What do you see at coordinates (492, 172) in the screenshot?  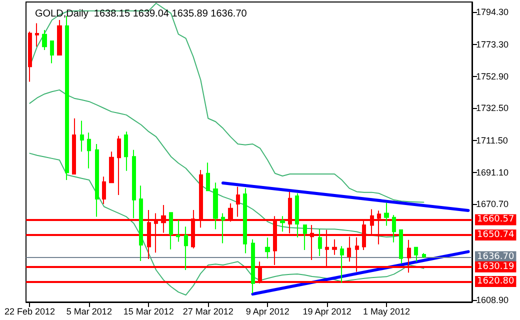 I see `y-tick-label: 1691.10` at bounding box center [492, 172].